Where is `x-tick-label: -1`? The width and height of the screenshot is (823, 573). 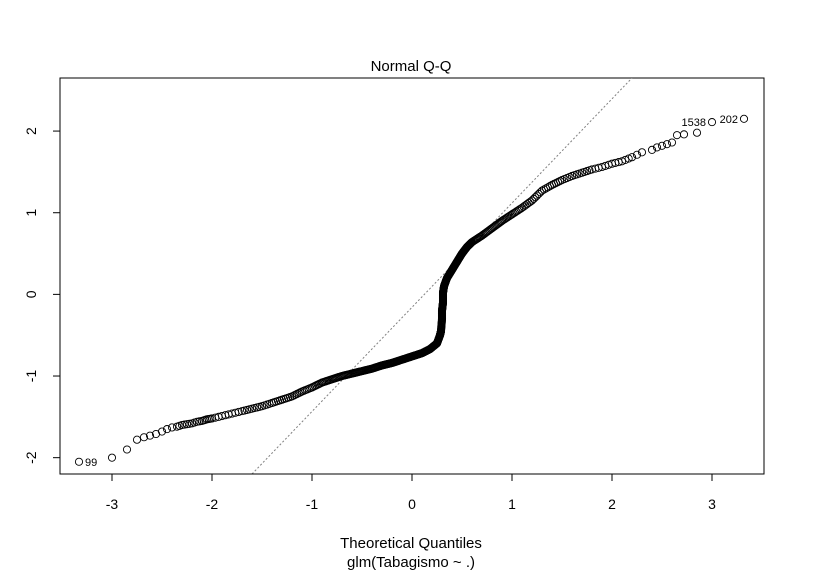
x-tick-label: -1 is located at coordinates (312, 504).